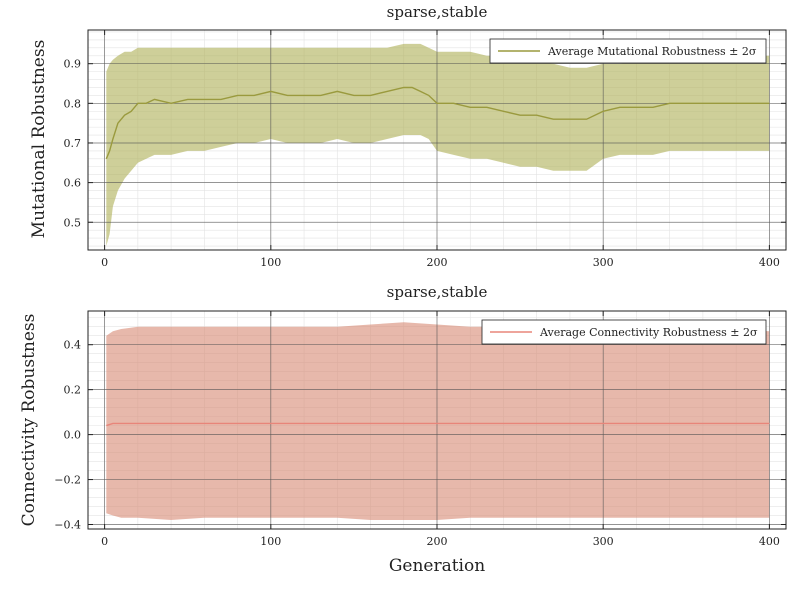 The height and width of the screenshot is (600, 800). What do you see at coordinates (73, 183) in the screenshot?
I see `y-tick-label: 0.6` at bounding box center [73, 183].